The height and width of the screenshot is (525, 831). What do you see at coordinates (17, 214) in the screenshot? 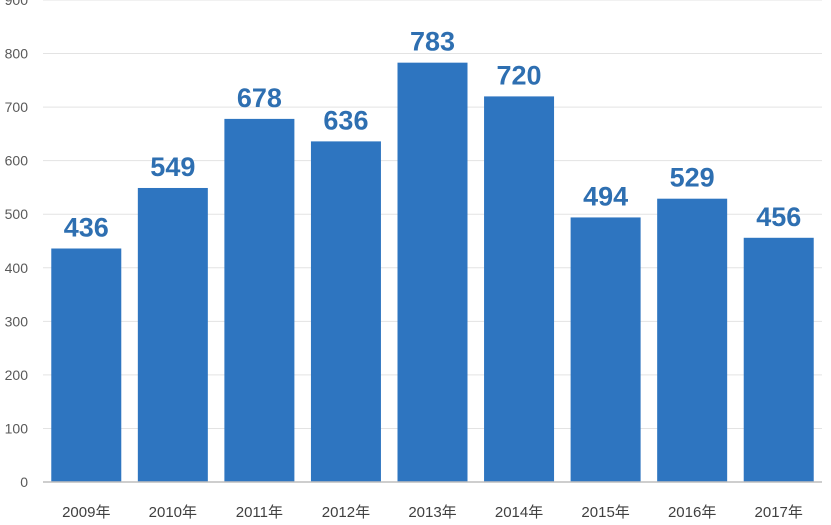
I see `y-tick-label: 500` at bounding box center [17, 214].